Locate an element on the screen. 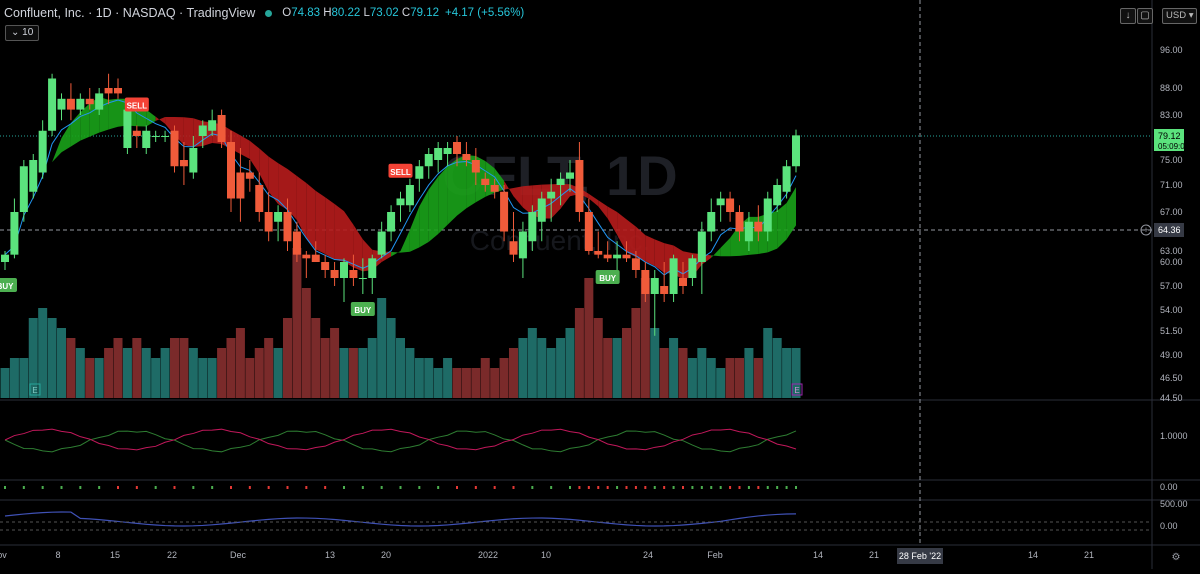 The width and height of the screenshot is (1200, 574). price-tick: 75.00 is located at coordinates (1171, 160).